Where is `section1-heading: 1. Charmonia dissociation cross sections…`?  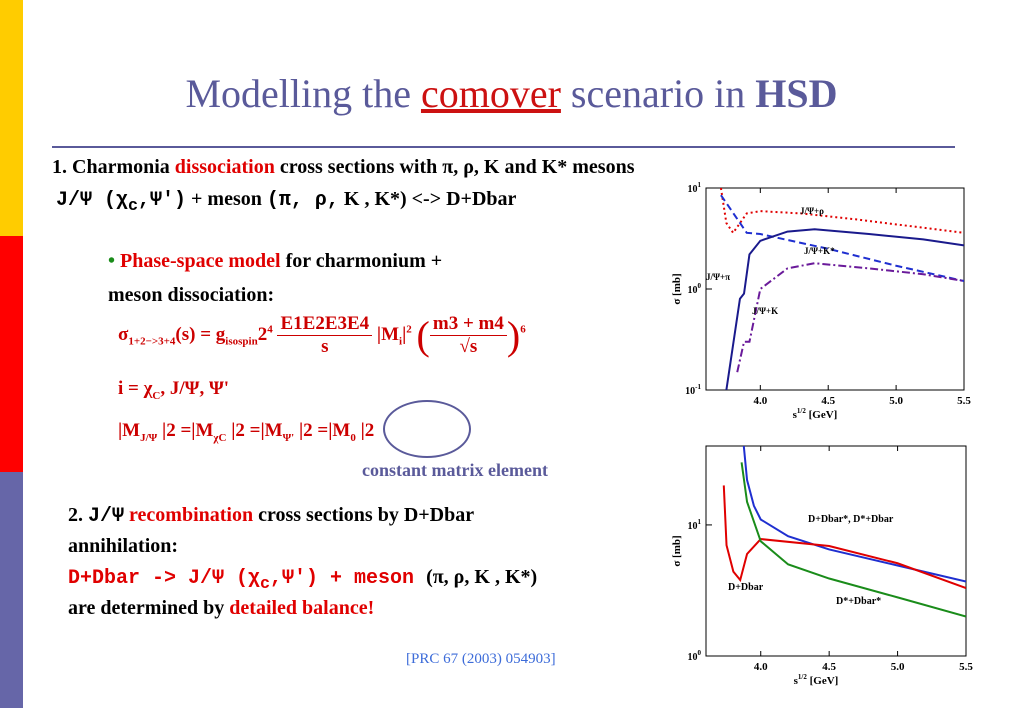 section1-heading: 1. Charmonia dissociation cross sections… is located at coordinates (343, 167).